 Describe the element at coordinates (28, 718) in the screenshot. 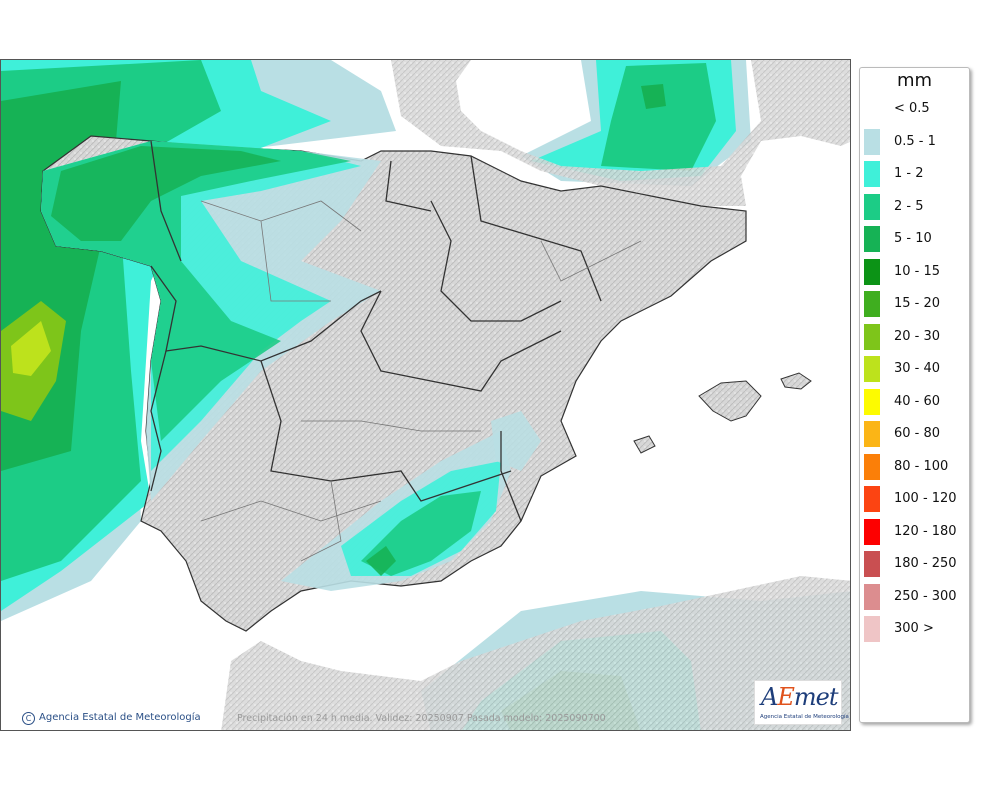

I see `copyright-icon: C` at that location.